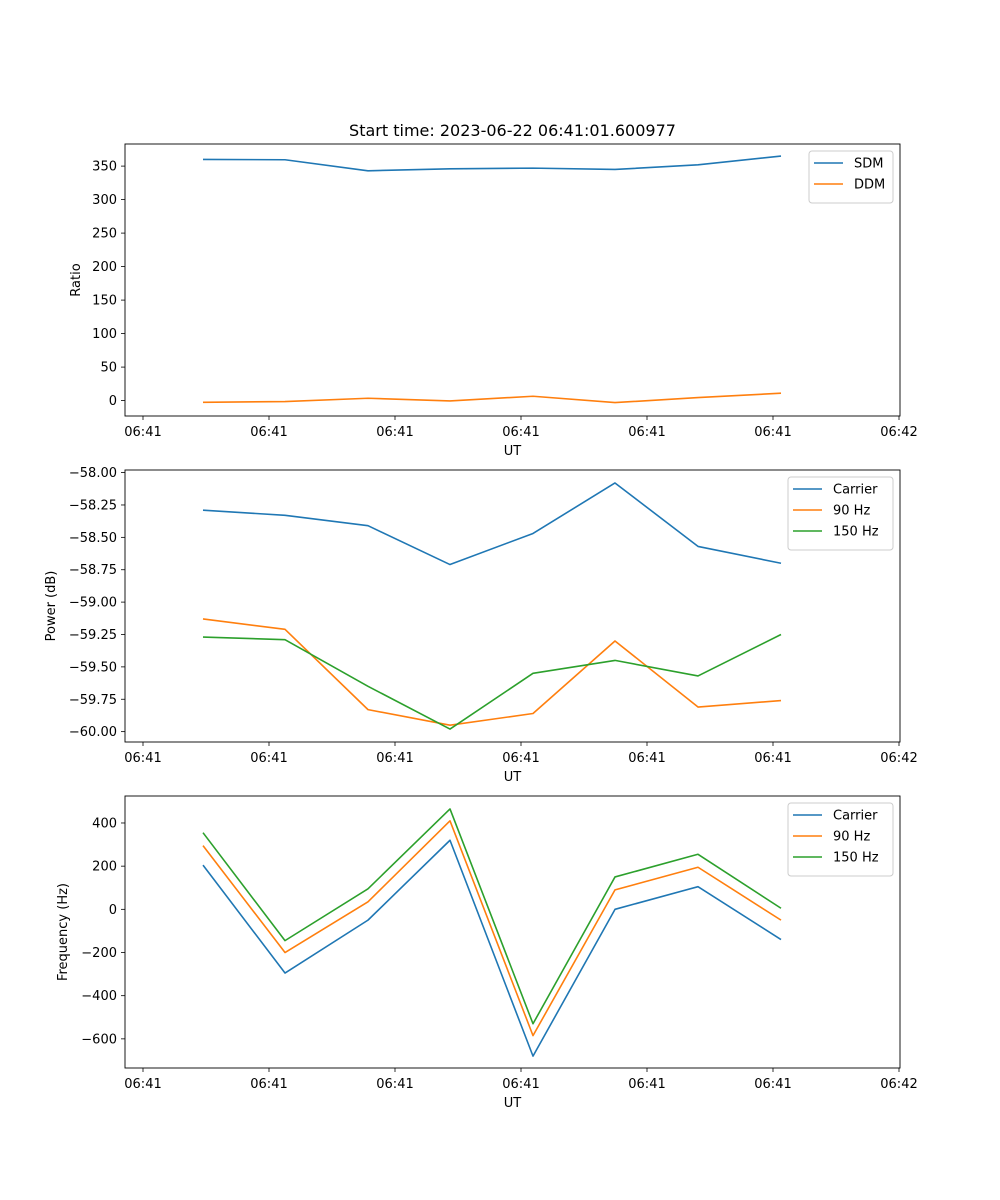  I want to click on y-tick-label: 400, so click(104, 823).